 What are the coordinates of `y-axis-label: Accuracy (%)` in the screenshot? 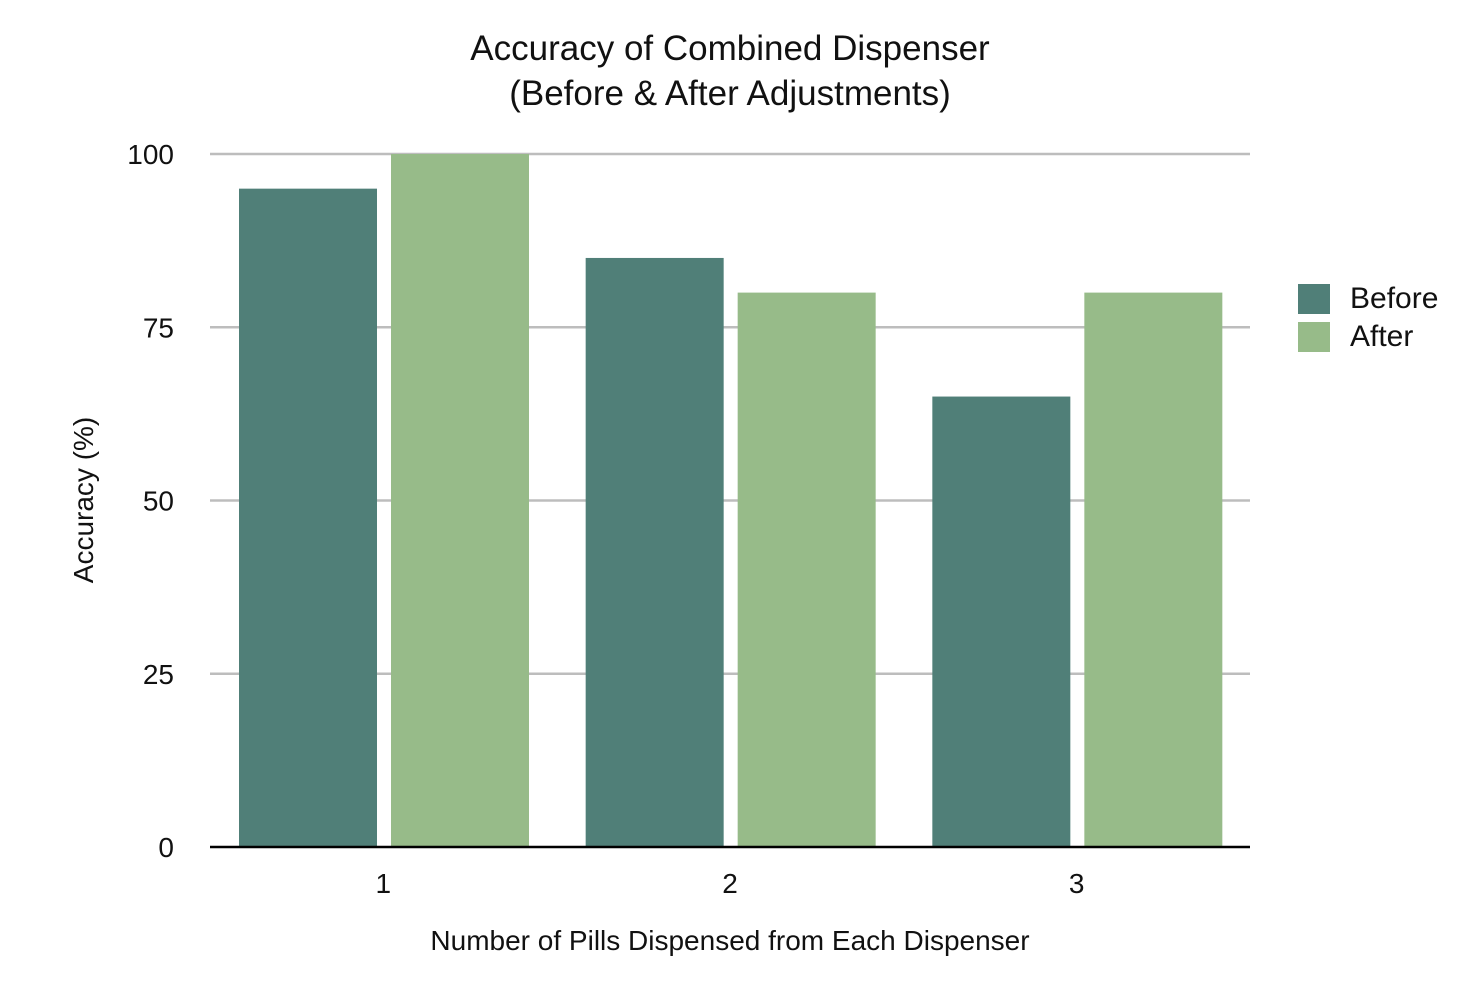 It's located at (83, 500).